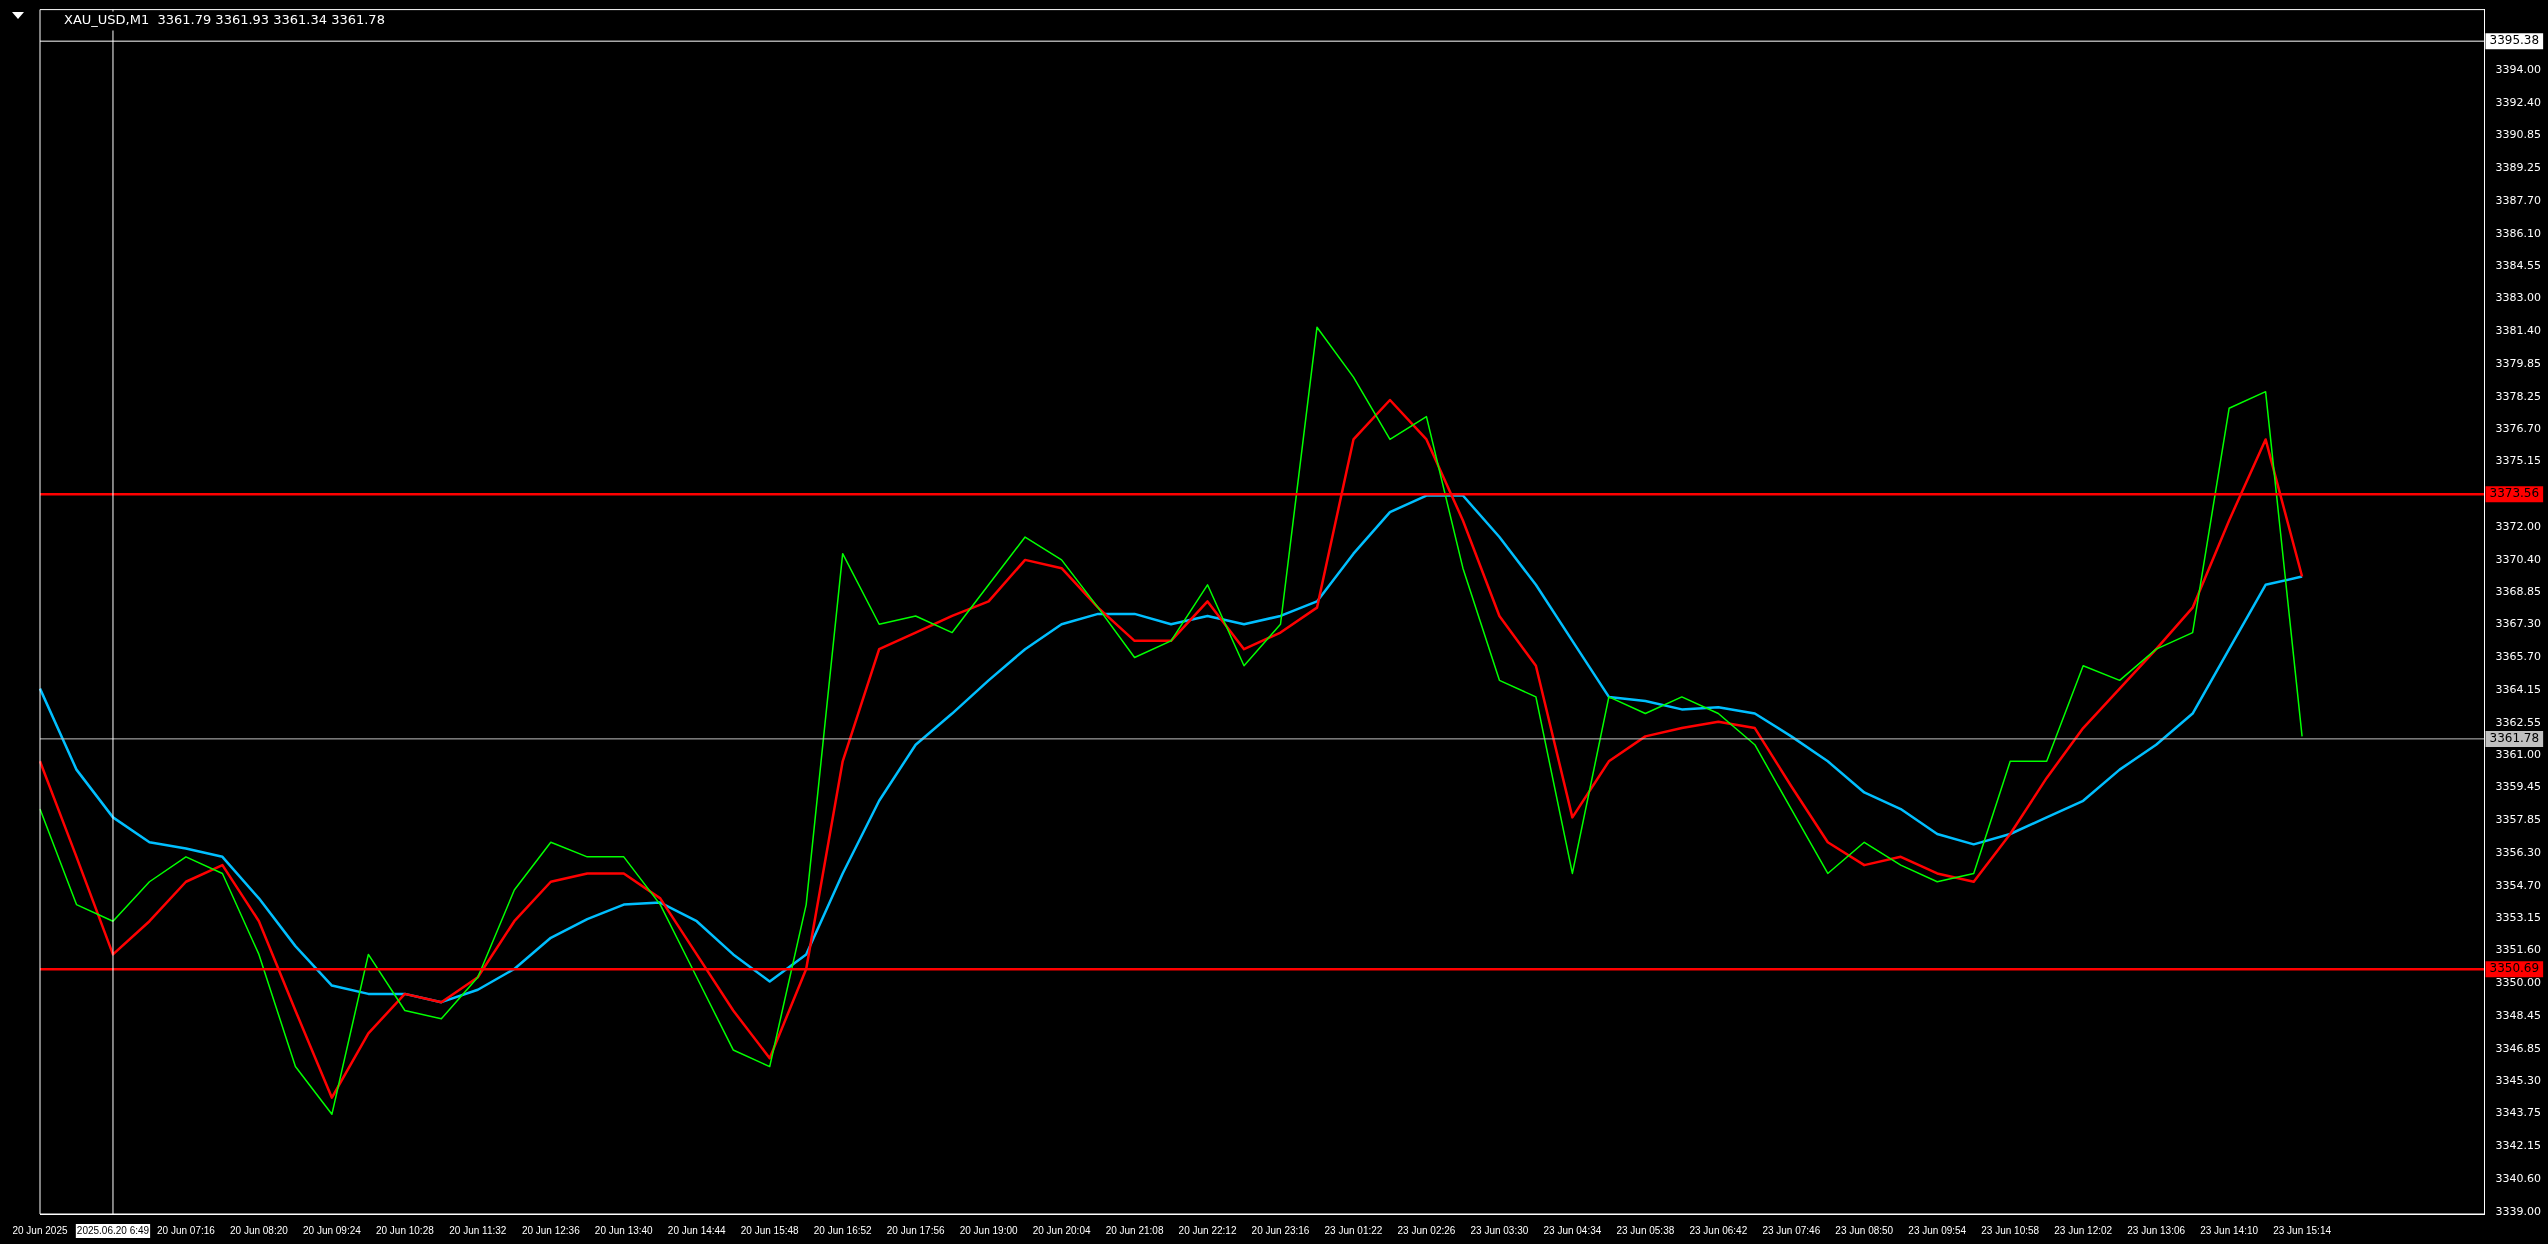  What do you see at coordinates (624, 1230) in the screenshot?
I see `x-tick-label: 20 Jun 13:40` at bounding box center [624, 1230].